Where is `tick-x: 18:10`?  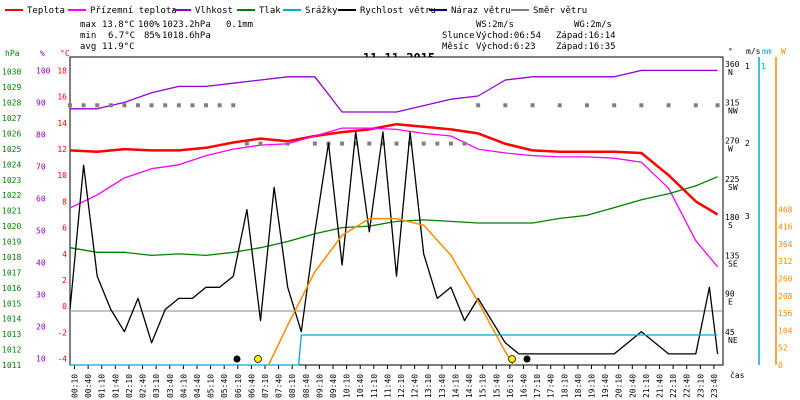
tick-x: 18:10 is located at coordinates (564, 386).